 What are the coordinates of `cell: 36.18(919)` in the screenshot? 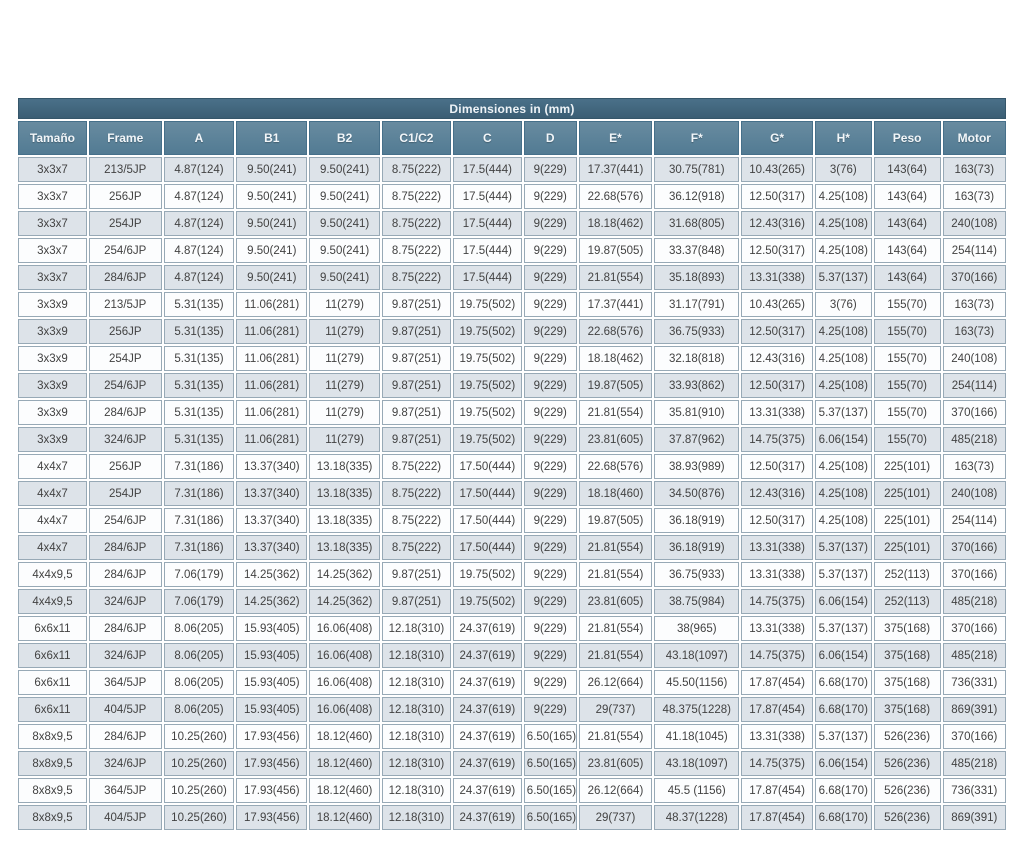 It's located at (697, 547).